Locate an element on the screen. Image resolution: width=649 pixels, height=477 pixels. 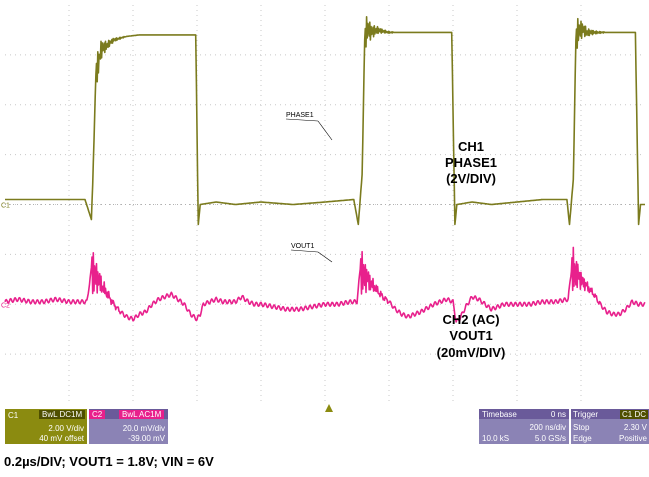
annotation-ch1_lines-line: PHASE1 is located at coordinates (471, 162).